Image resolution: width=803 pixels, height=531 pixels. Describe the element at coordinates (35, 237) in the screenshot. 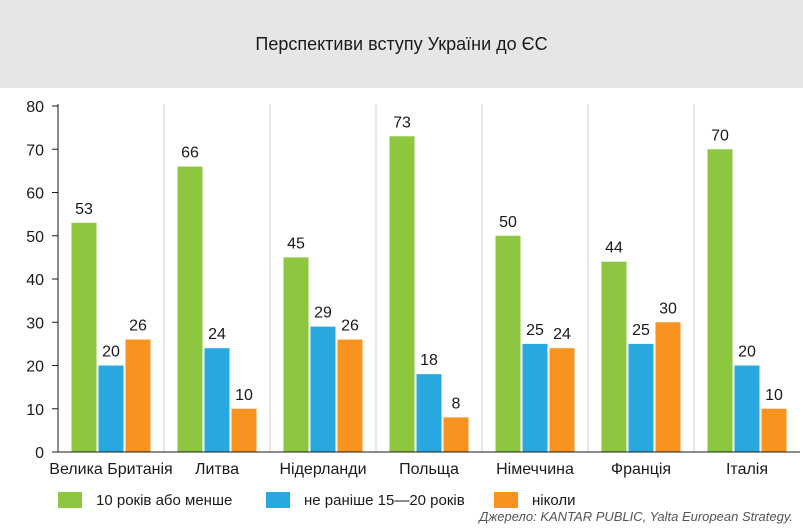

I see `y-tick-label: 50` at that location.